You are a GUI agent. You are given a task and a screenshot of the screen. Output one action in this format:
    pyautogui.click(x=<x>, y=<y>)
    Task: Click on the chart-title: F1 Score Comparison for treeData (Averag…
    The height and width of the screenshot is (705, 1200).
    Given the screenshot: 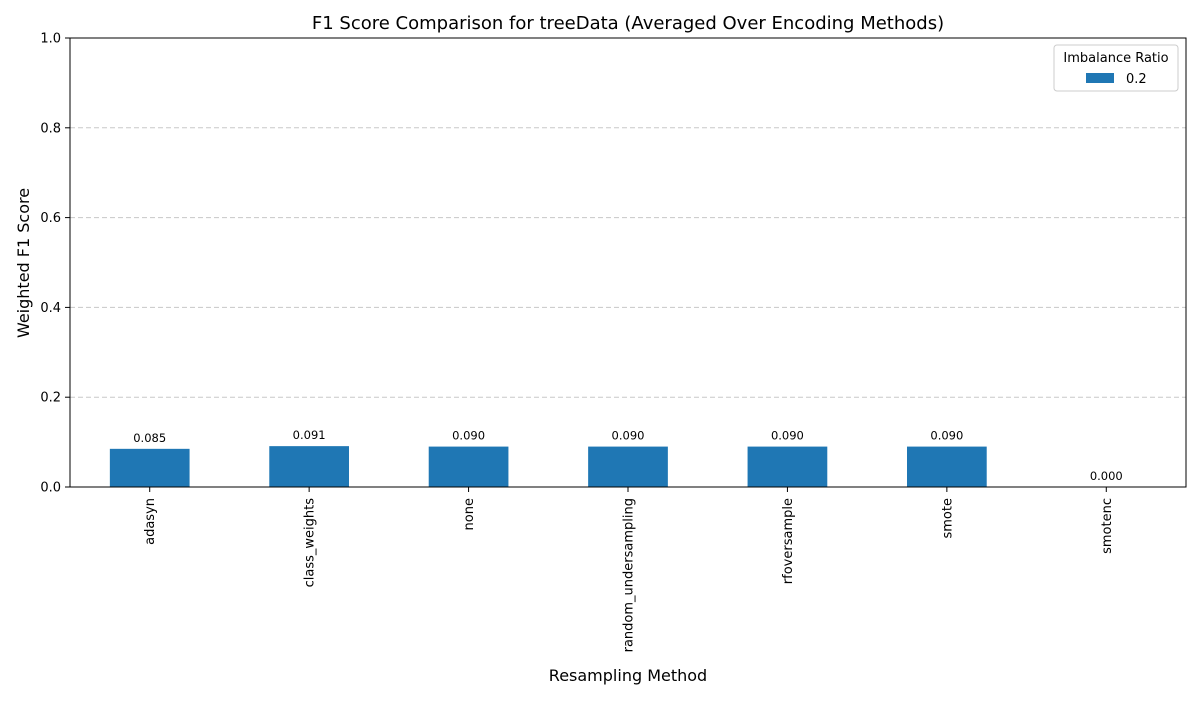 What is the action you would take?
    pyautogui.click(x=628, y=23)
    